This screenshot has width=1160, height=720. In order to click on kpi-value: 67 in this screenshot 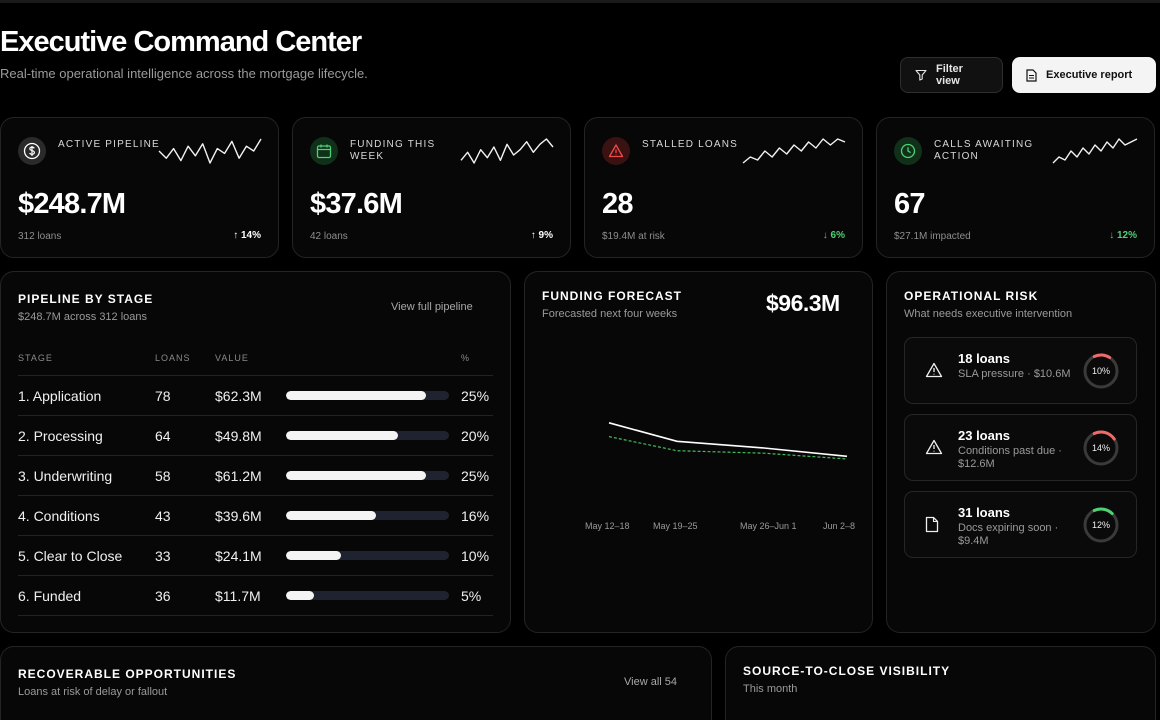, I will do `click(909, 204)`.